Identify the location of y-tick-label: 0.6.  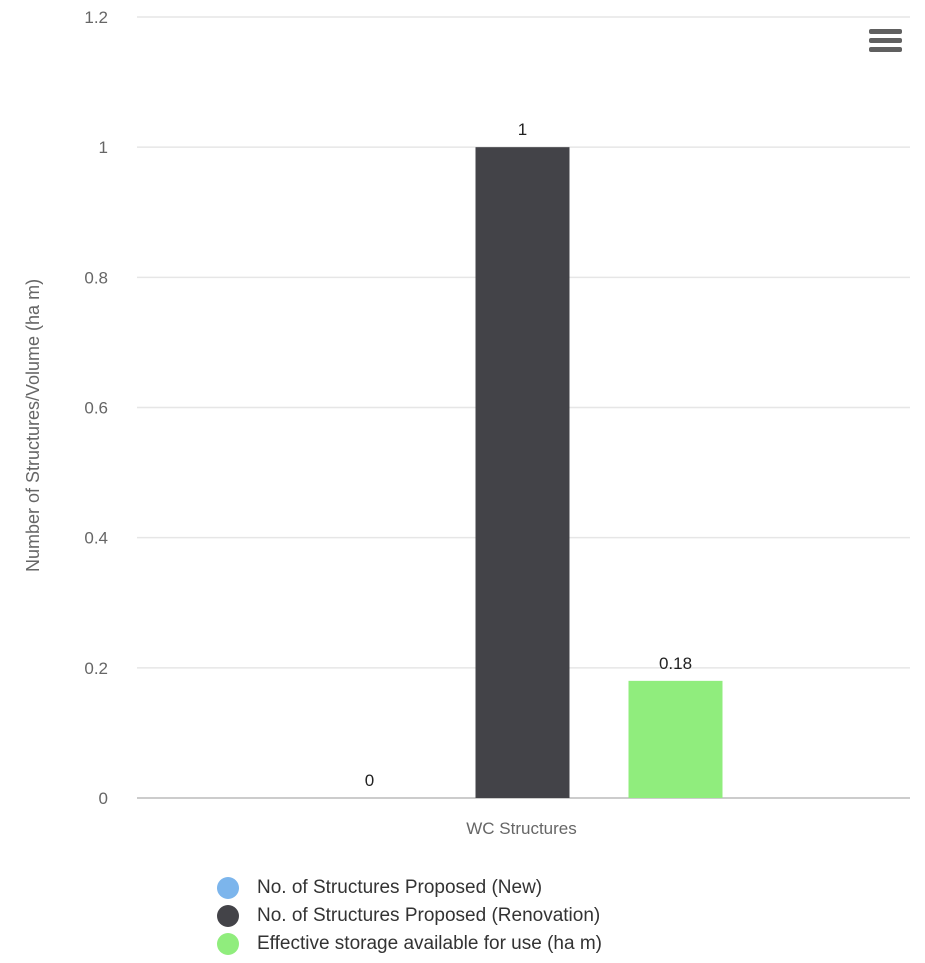
(96, 408).